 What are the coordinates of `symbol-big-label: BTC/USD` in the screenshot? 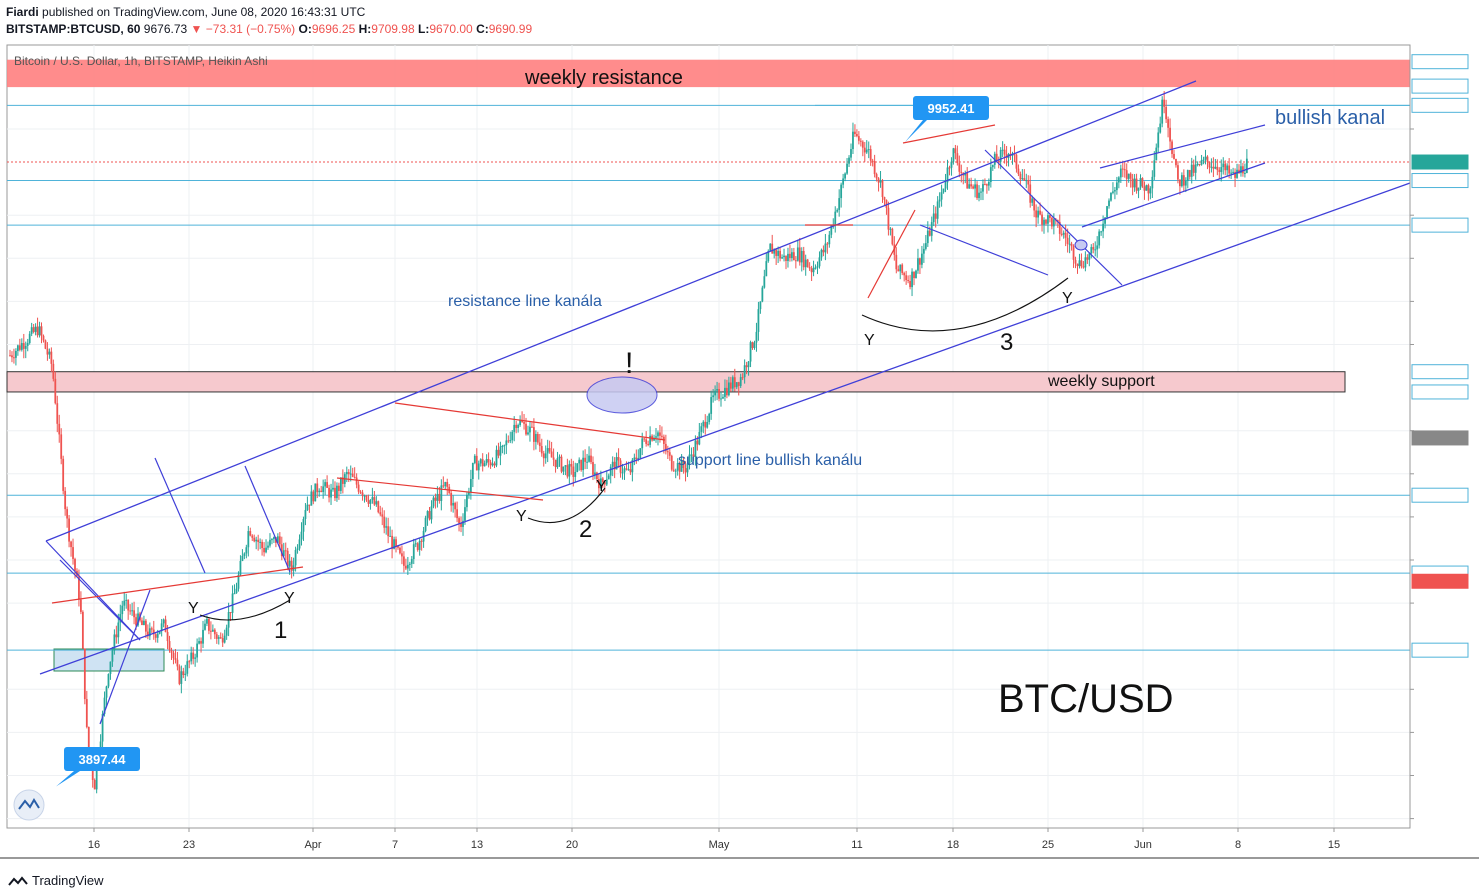 It's located at (1086, 699).